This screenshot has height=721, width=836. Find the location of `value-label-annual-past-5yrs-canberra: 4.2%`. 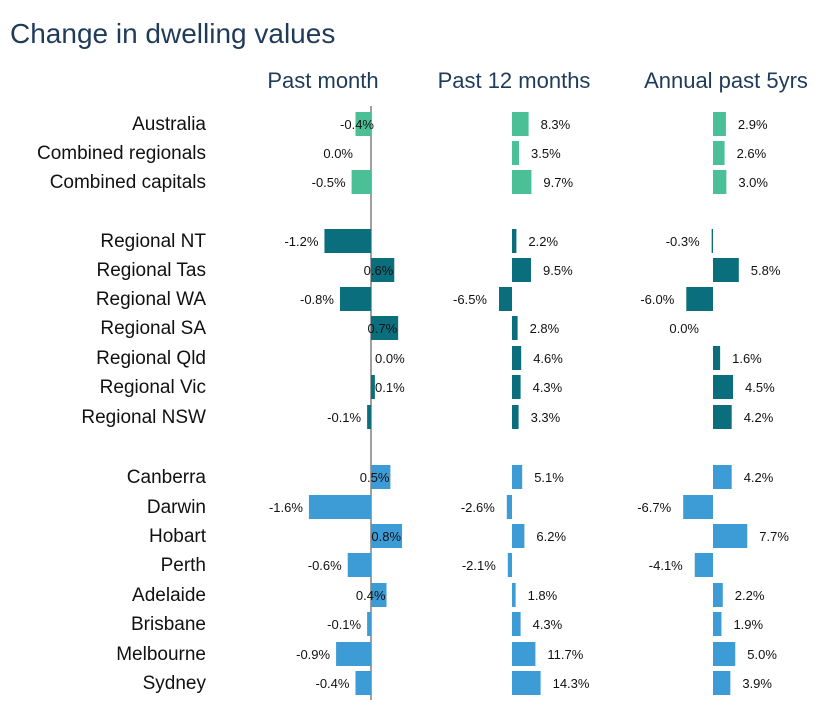

value-label-annual-past-5yrs-canberra: 4.2% is located at coordinates (759, 477).